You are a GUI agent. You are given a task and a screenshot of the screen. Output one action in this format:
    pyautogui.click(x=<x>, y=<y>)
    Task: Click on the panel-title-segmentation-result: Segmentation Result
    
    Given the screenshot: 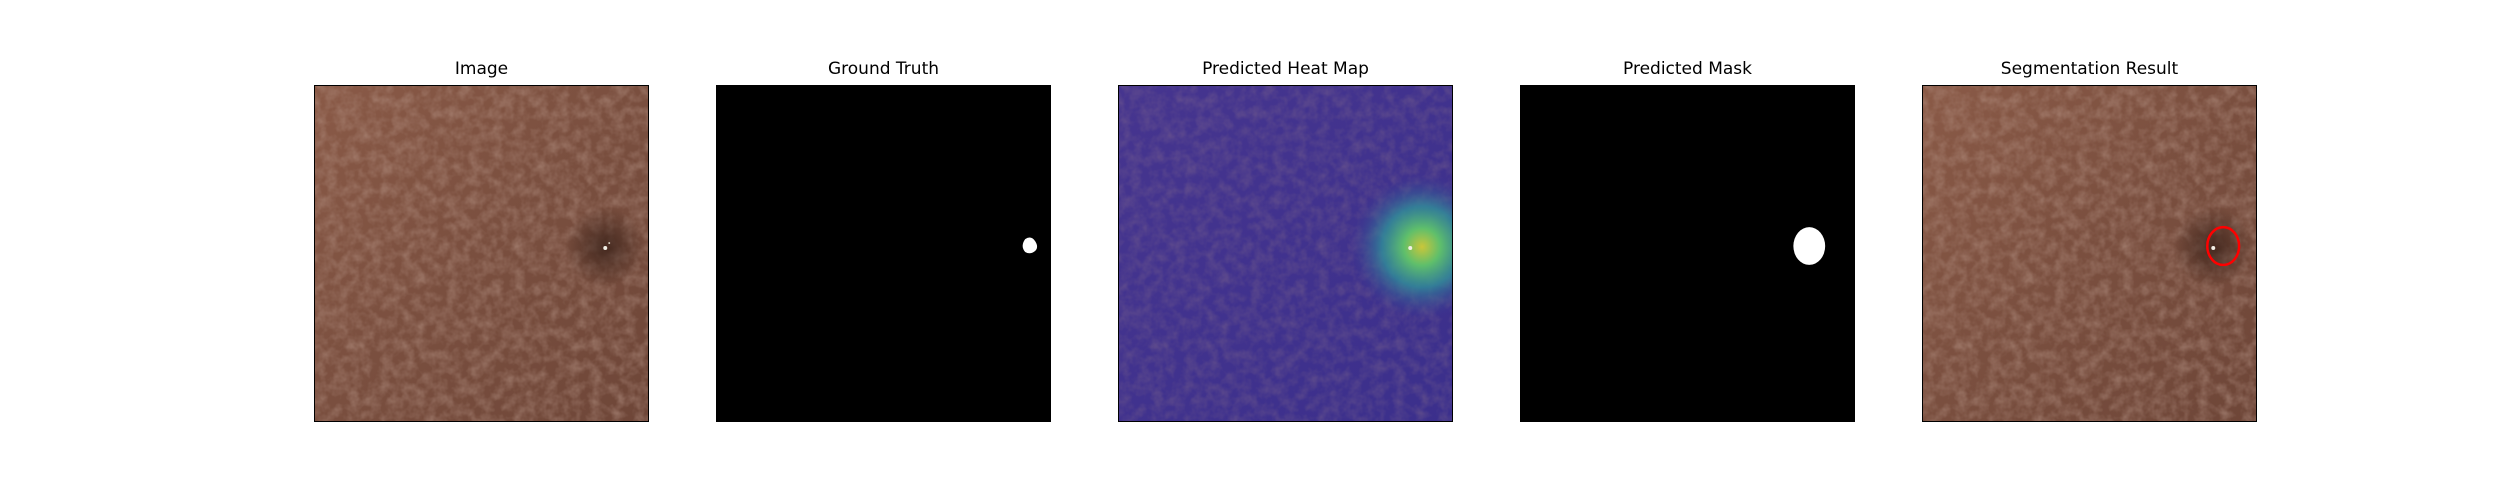 What is the action you would take?
    pyautogui.click(x=2089, y=69)
    